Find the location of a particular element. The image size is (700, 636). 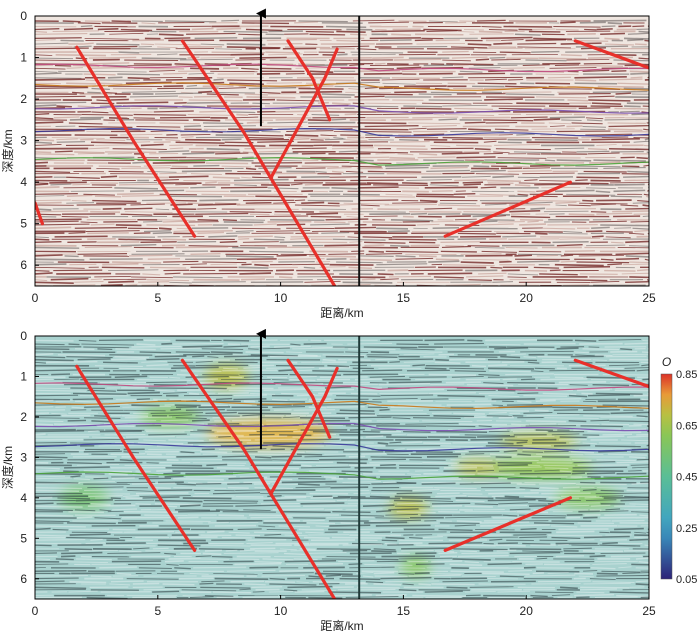

colorbar is located at coordinates (666, 476).